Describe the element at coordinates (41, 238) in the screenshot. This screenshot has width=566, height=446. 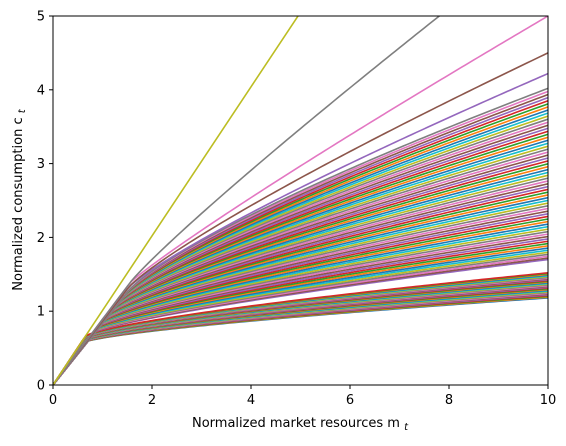
I see `y-tick-label: 2` at that location.